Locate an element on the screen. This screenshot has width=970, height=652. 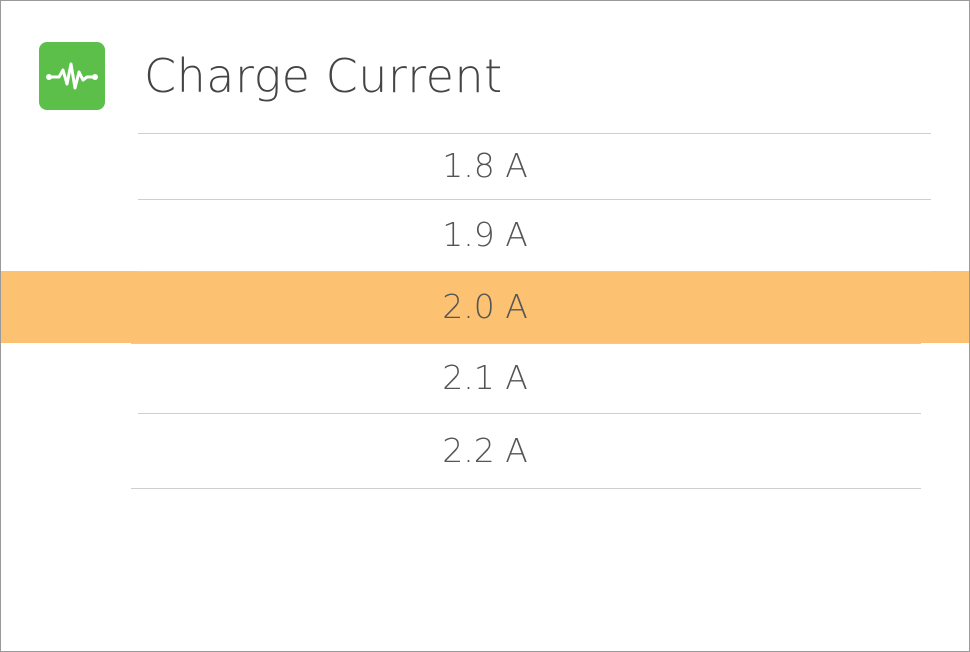
pulse-icon is located at coordinates (72, 76).